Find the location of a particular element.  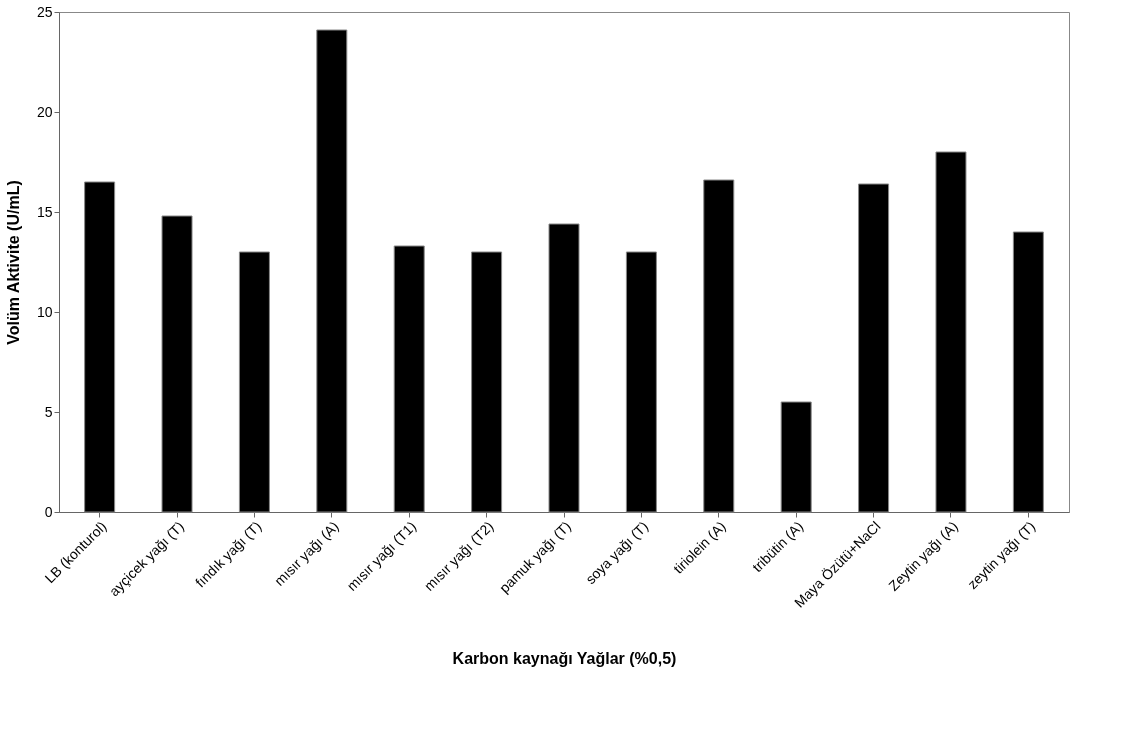

y-tick-label: 25 is located at coordinates (44, 11).